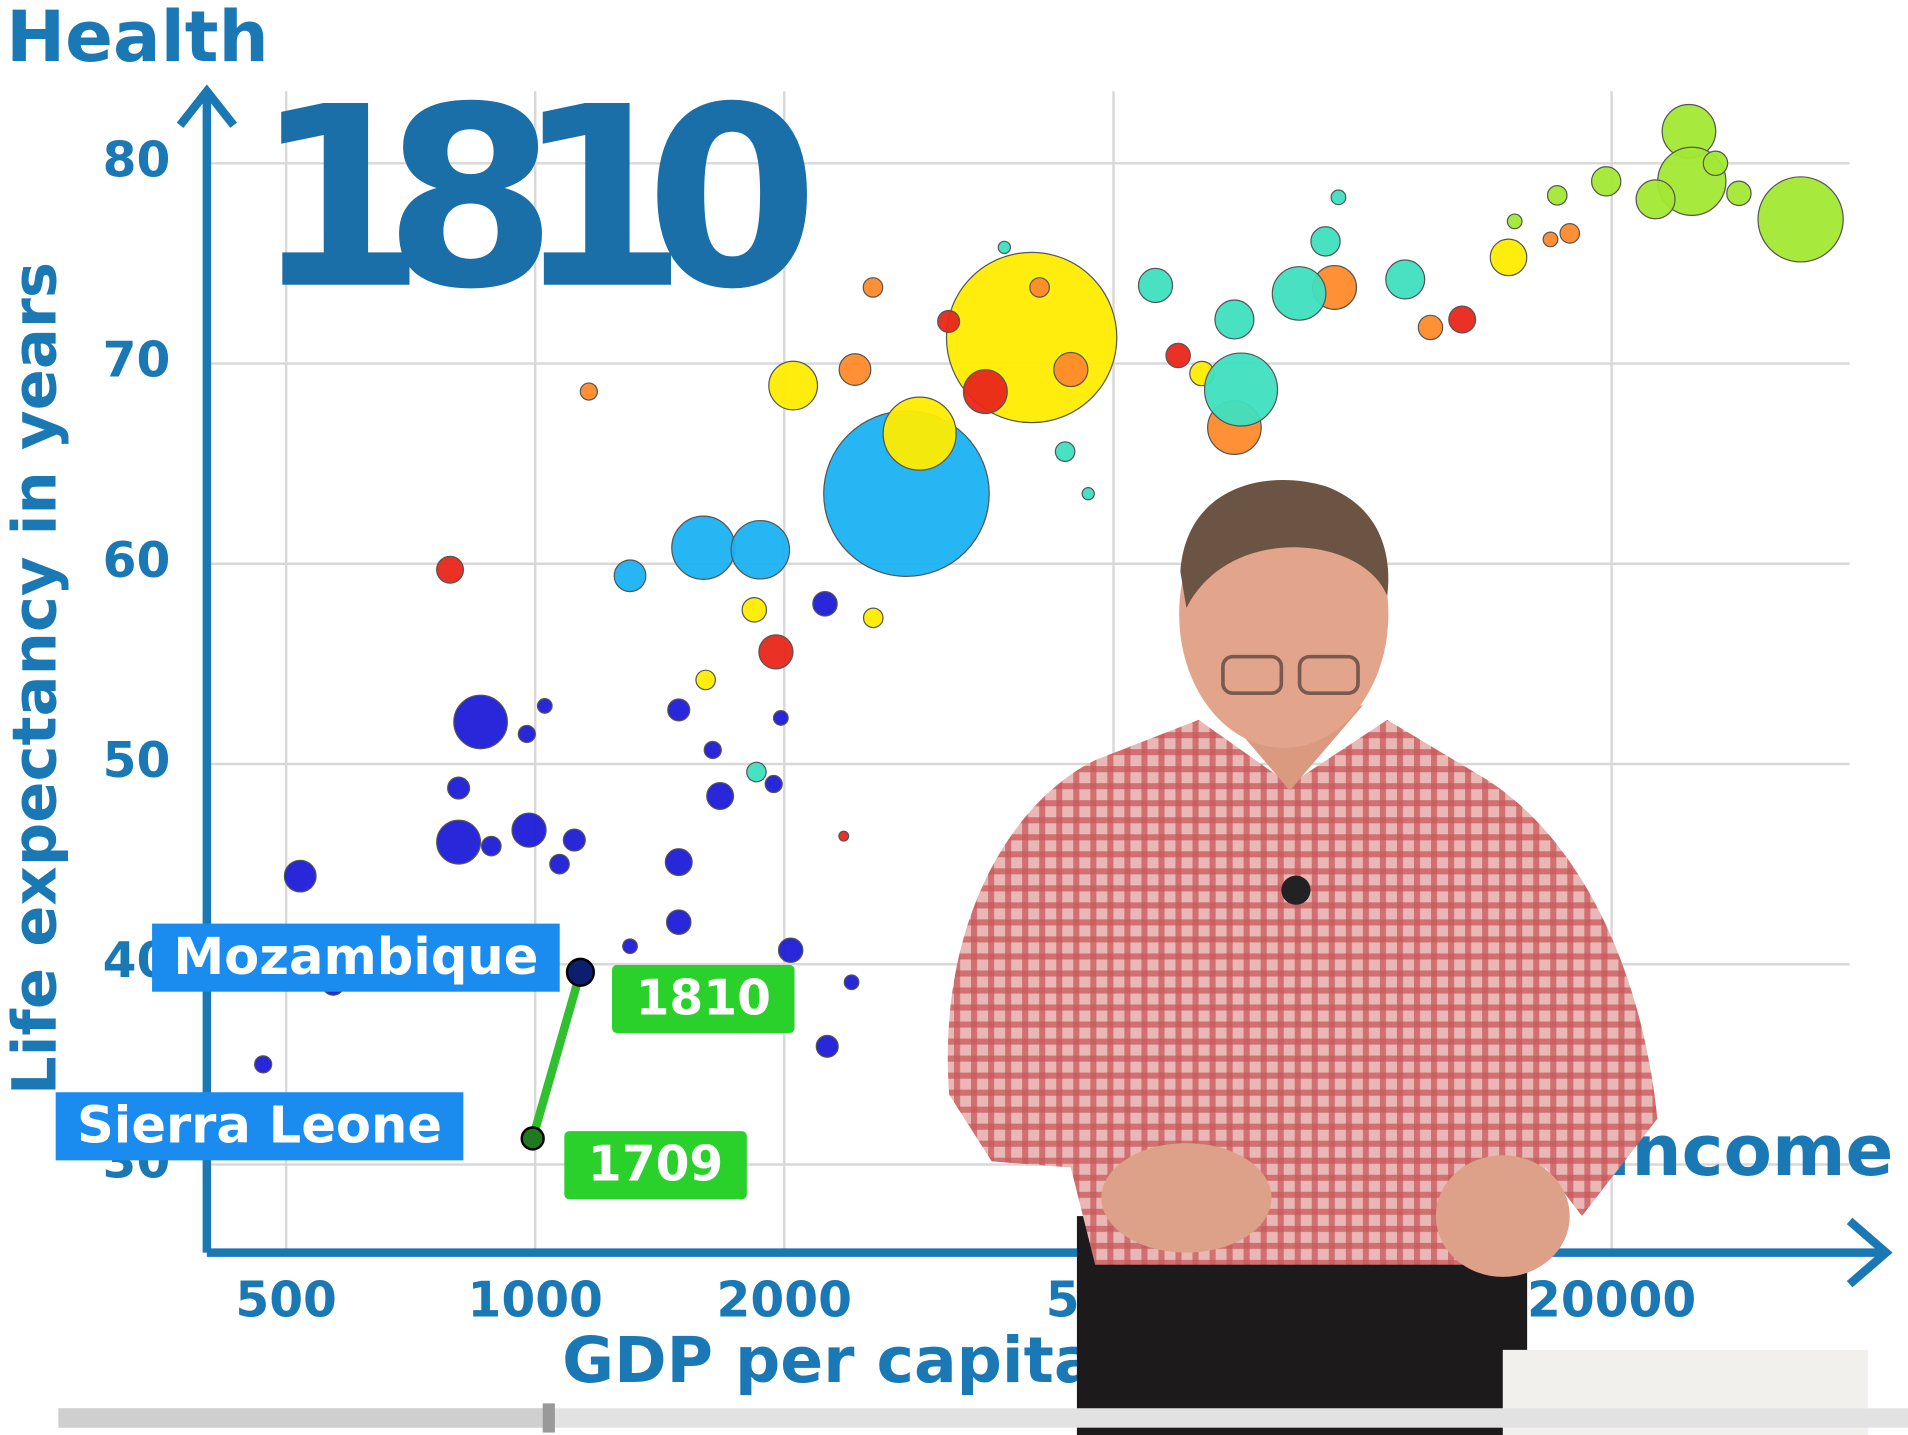 Image resolution: width=1908 pixels, height=1435 pixels. Describe the element at coordinates (1302, 992) in the screenshot. I see `shirt` at that location.